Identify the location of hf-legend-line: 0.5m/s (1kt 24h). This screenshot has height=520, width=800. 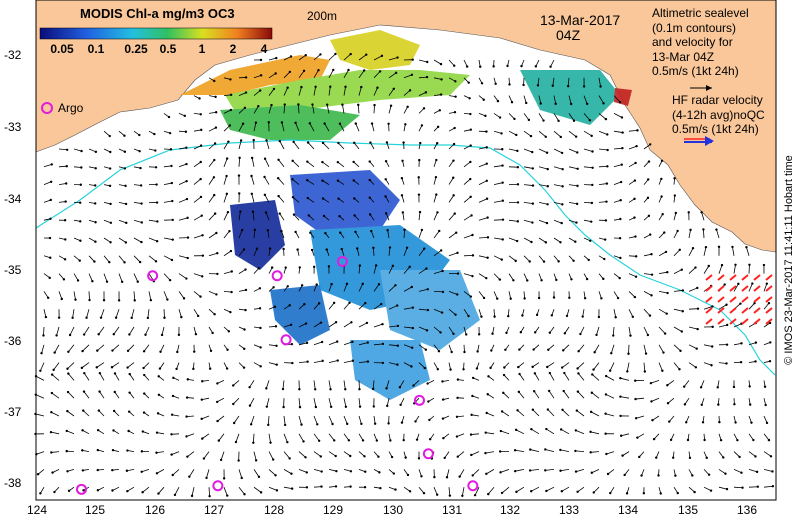
(715, 129).